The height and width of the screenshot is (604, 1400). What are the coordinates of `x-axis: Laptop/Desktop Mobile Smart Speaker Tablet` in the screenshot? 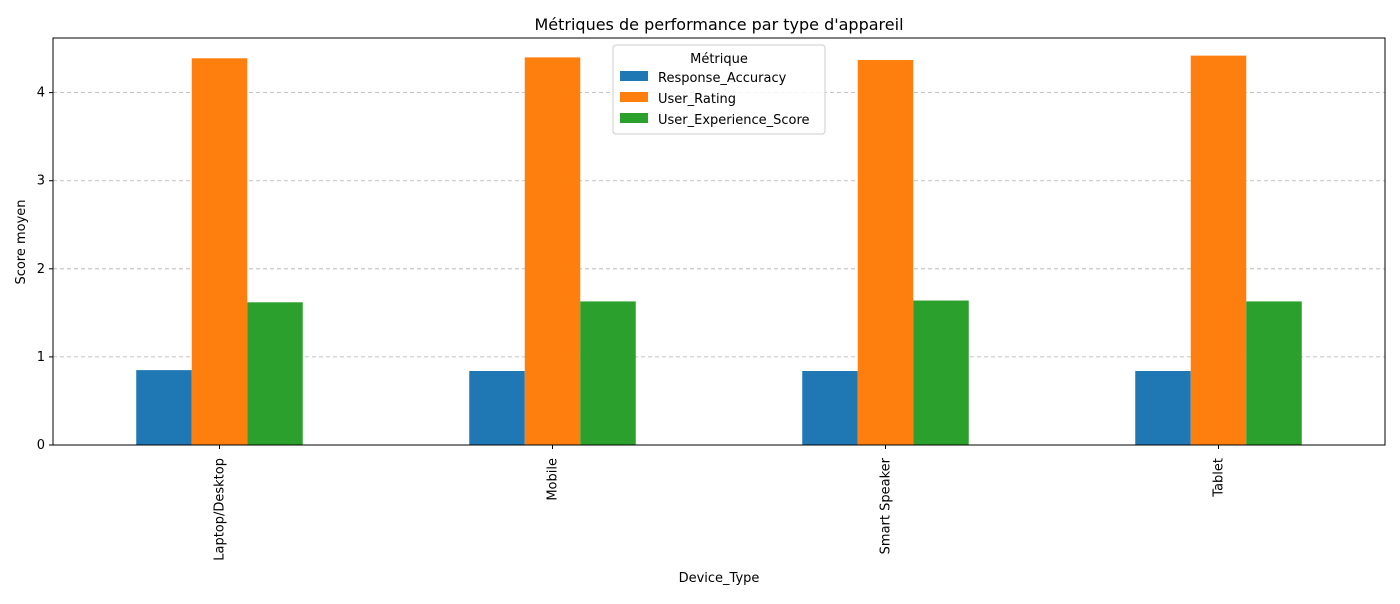 It's located at (720, 503).